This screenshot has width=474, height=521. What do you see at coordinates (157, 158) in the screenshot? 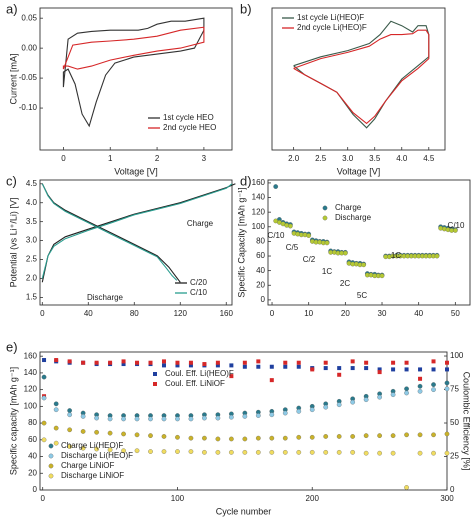
I see `x-tick-label: 2` at bounding box center [157, 158].